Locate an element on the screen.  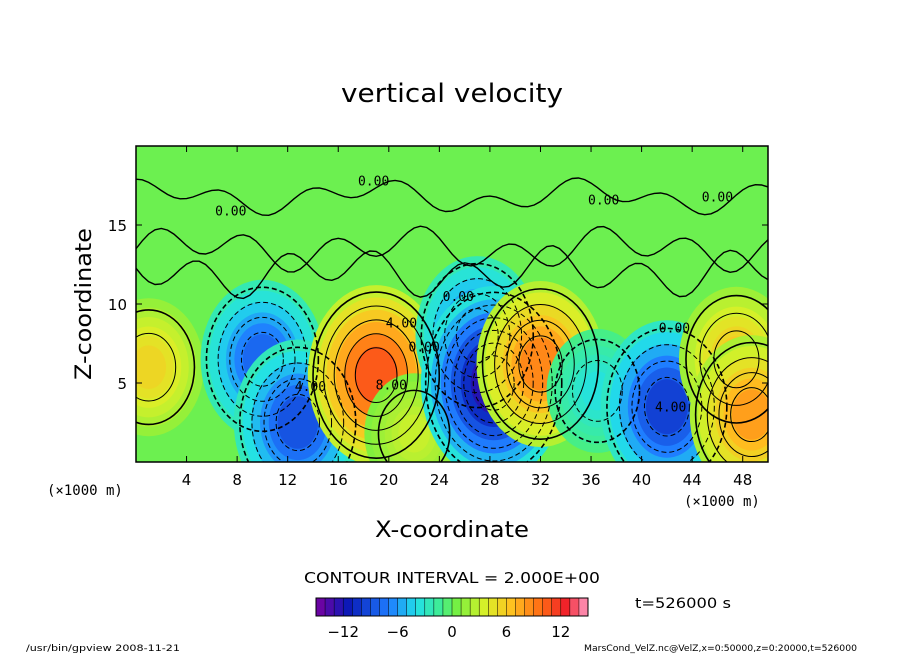
chart-title: vertical velocity is located at coordinates (452, 94).